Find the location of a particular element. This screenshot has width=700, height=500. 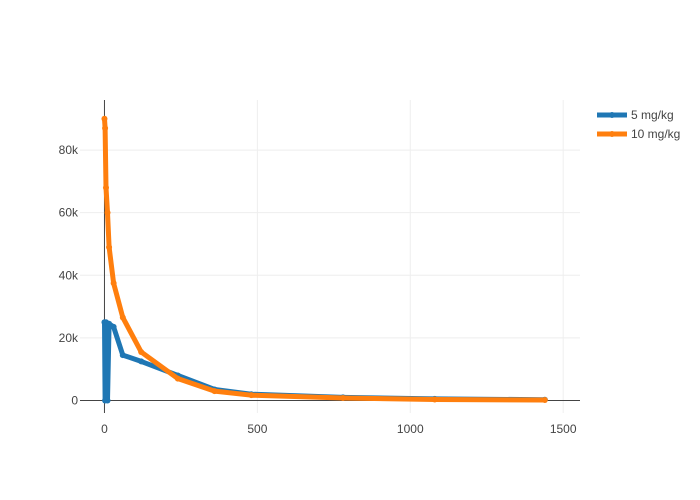

x-tick-label: 1500 is located at coordinates (563, 429).